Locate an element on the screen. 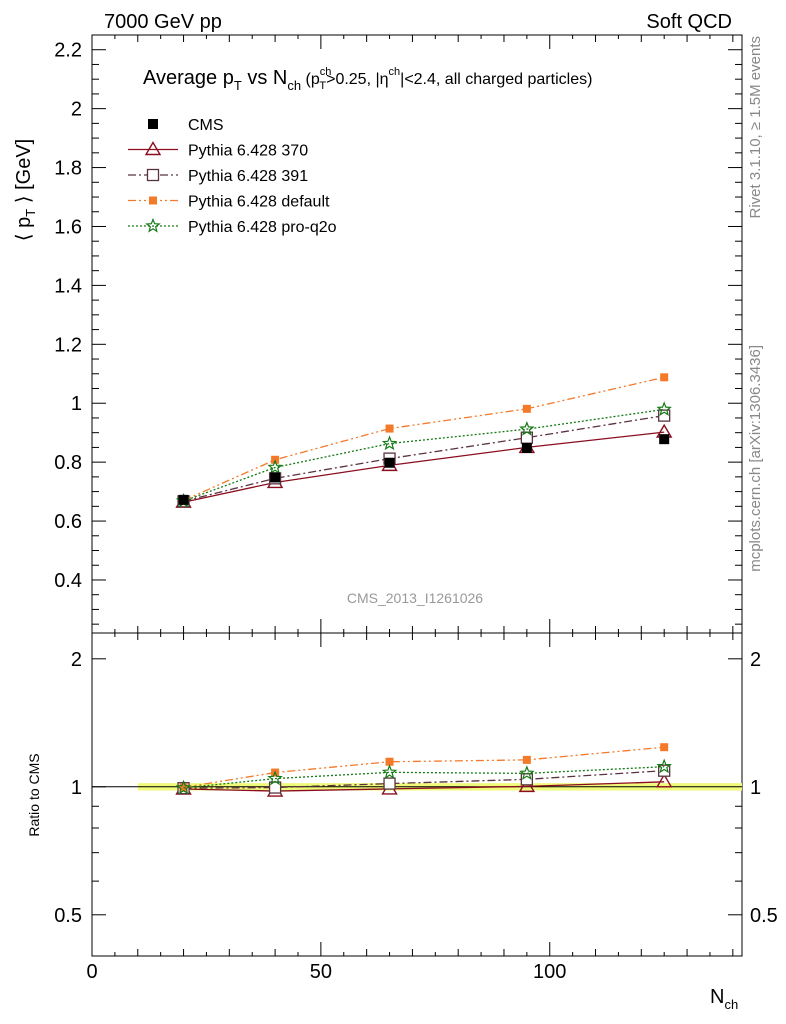 This screenshot has width=786, height=1024. y-tick-label: 1 is located at coordinates (76, 404).